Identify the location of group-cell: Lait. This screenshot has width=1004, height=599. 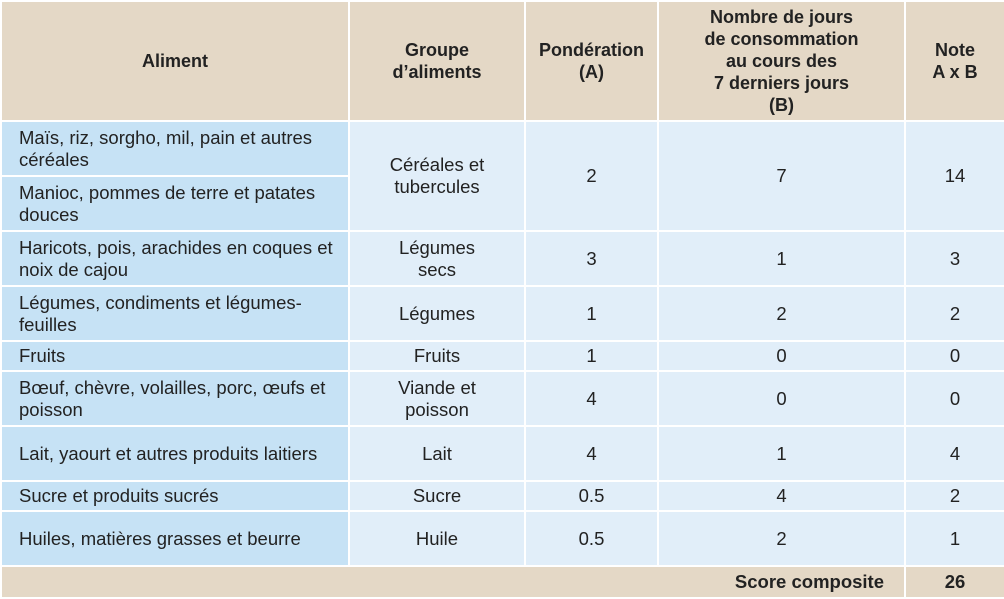
(437, 453).